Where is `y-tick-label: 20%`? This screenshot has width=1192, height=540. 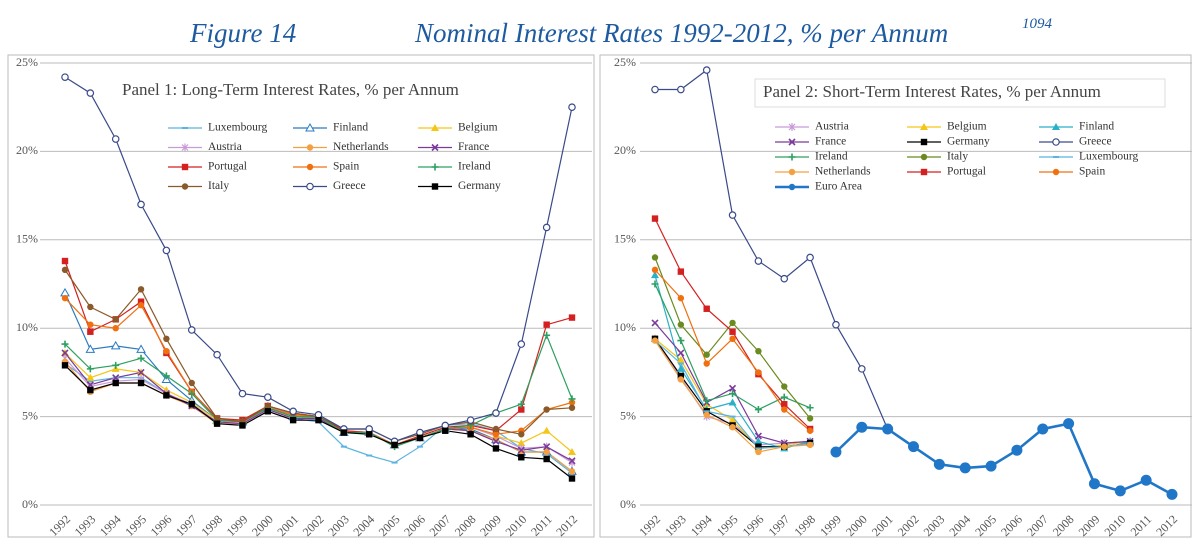 y-tick-label: 20% is located at coordinates (625, 150).